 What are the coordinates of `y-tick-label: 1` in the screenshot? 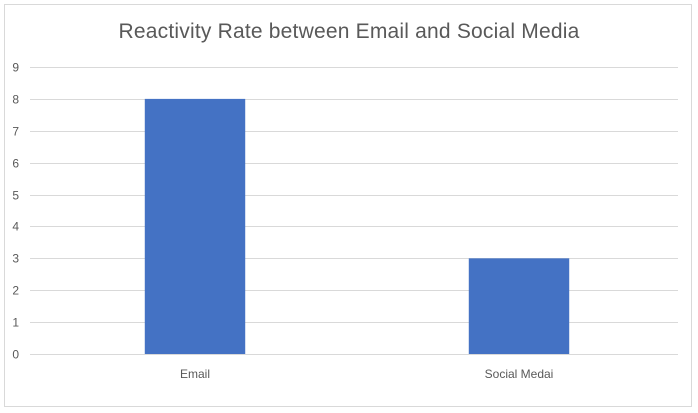 It's located at (15, 323).